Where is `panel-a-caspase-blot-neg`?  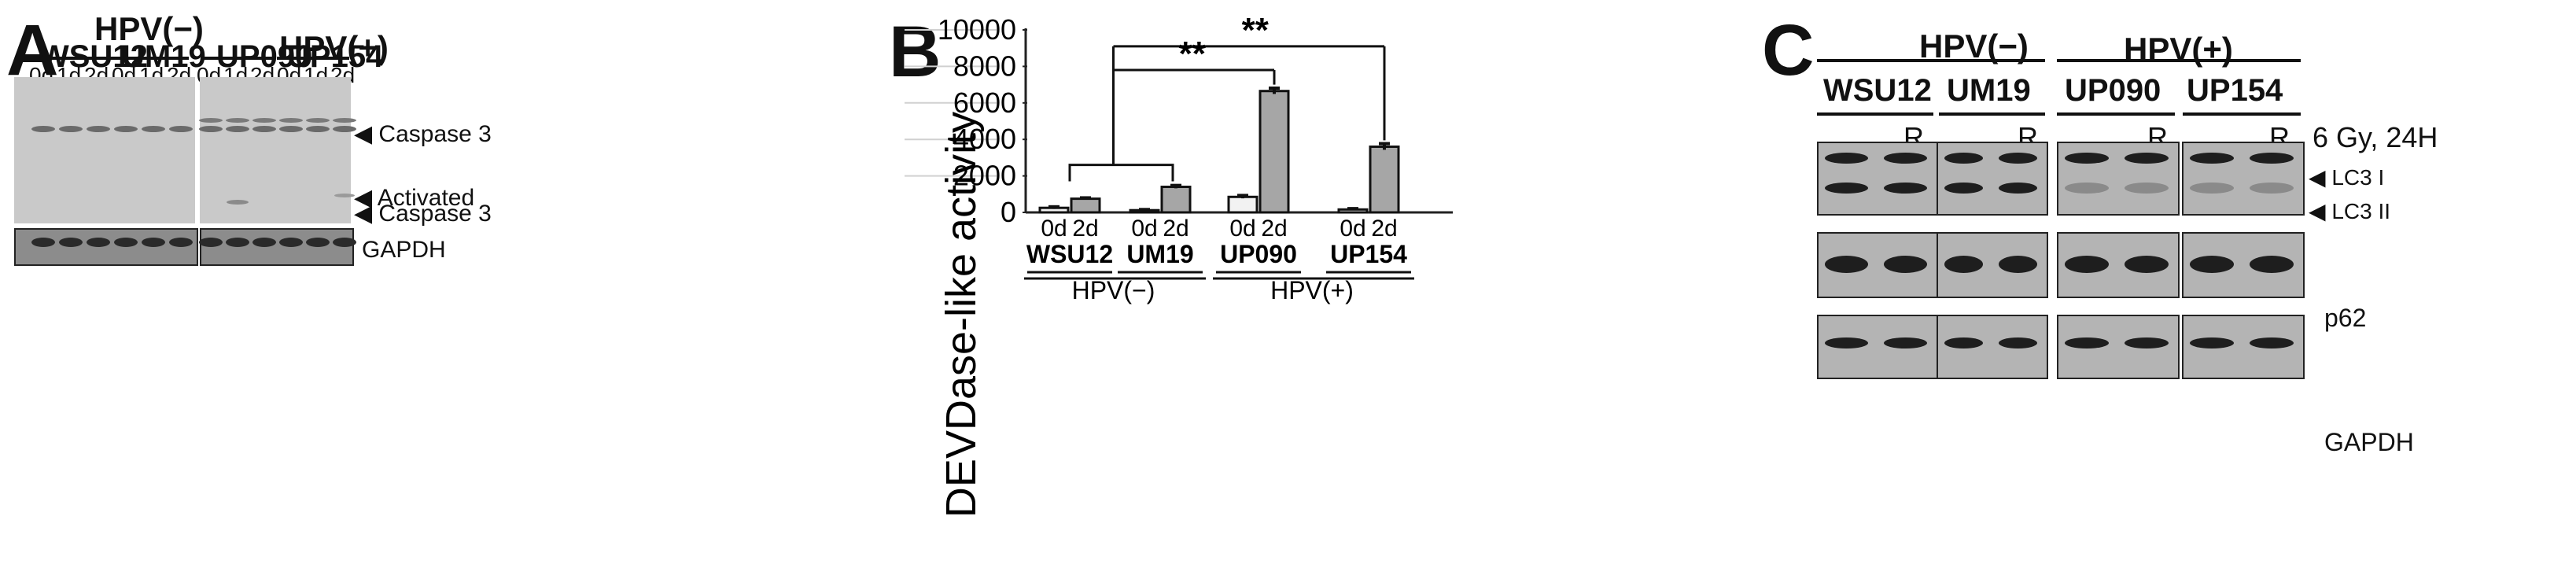
panel-a-caspase-blot-neg is located at coordinates (104, 150).